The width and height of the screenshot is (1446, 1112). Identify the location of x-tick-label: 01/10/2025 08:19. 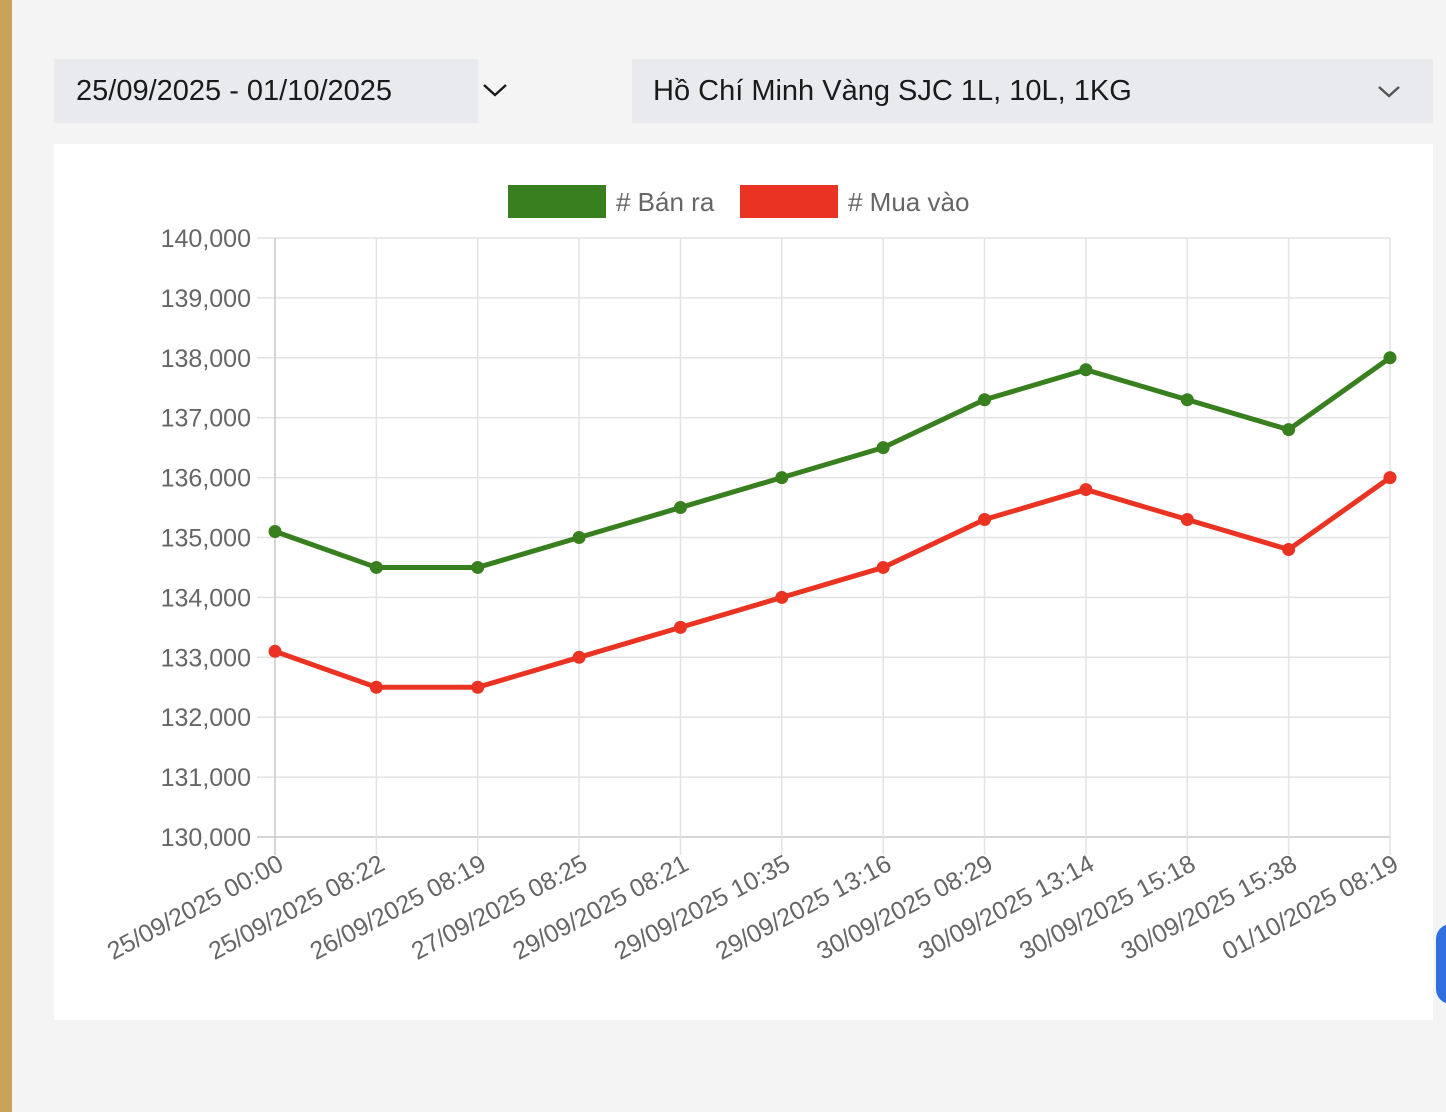
(1310, 908).